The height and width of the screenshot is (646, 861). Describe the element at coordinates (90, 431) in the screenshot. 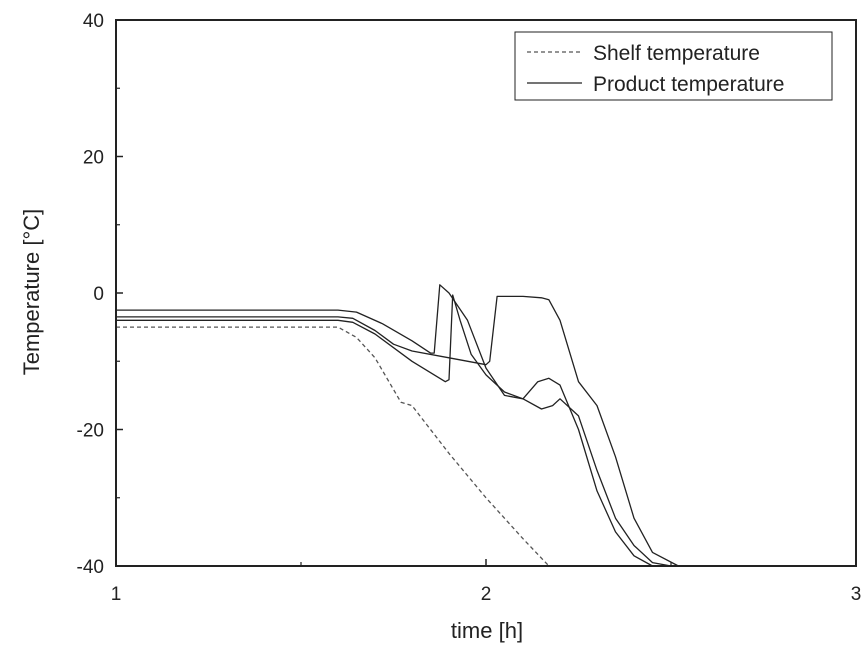

I see `y-tick-label: -20` at that location.